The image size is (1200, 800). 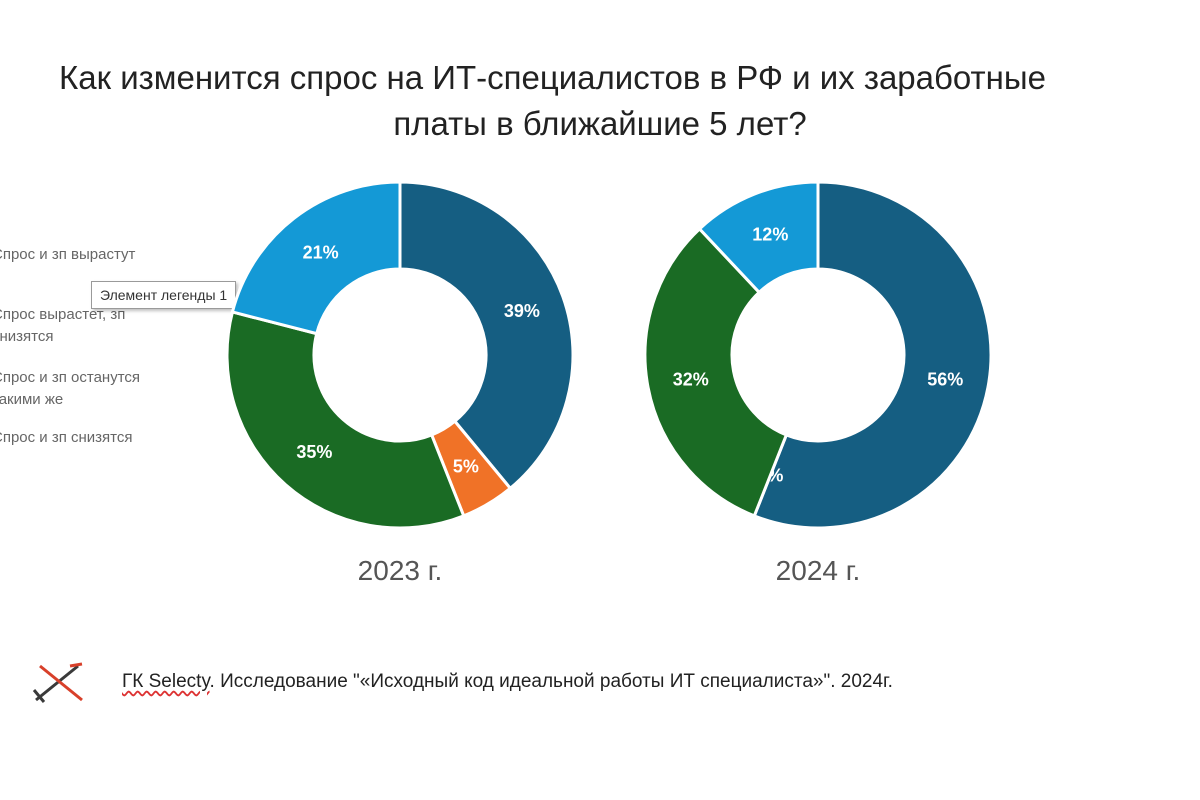 What do you see at coordinates (691, 379) in the screenshot?
I see `slice-label-same: 32%` at bounding box center [691, 379].